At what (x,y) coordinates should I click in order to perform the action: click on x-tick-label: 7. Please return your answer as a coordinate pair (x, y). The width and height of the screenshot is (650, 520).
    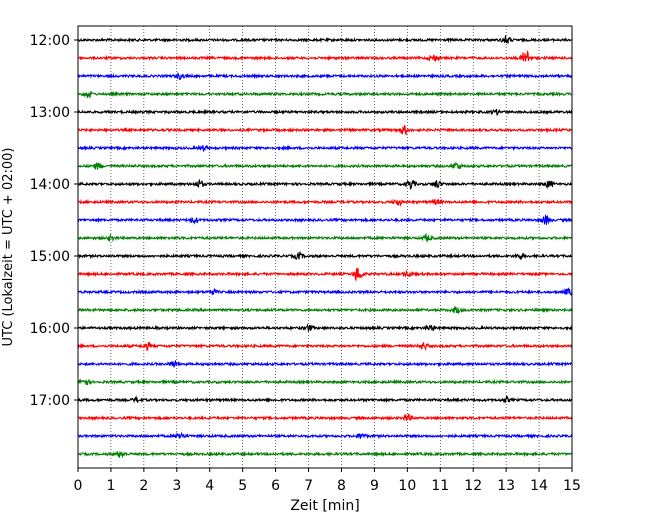
    Looking at the image, I should click on (308, 486).